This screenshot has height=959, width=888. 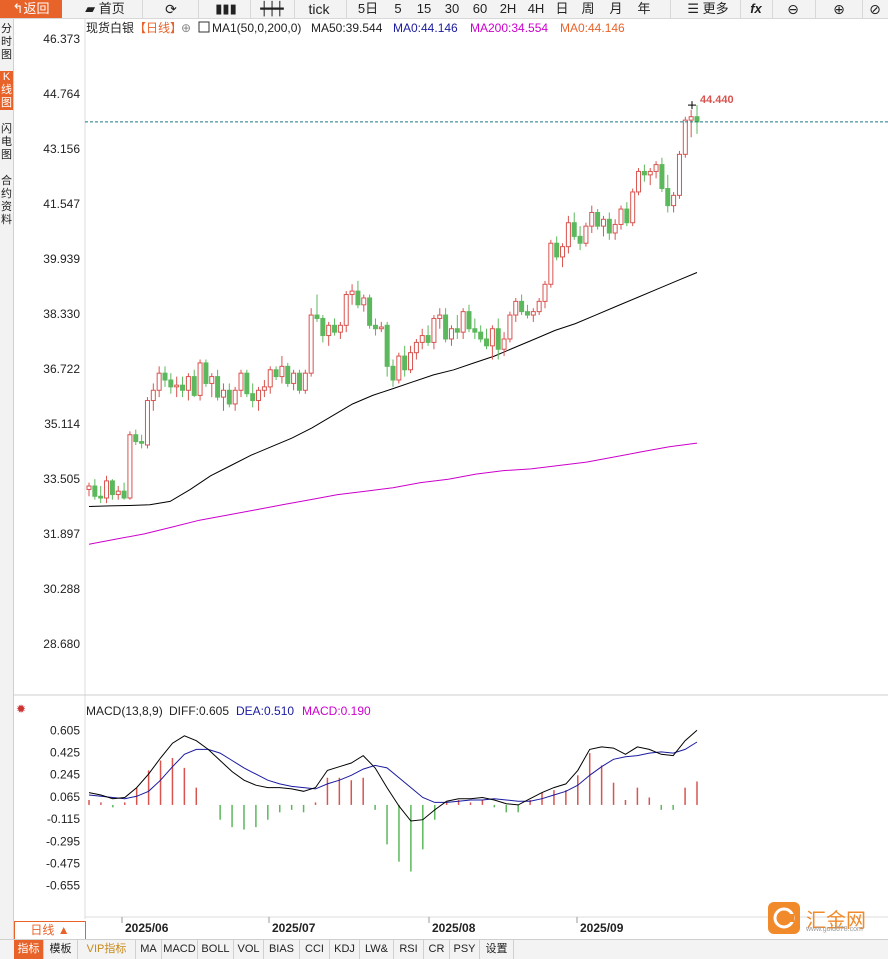 I want to click on indicator-tab-指标: 指标, so click(x=29, y=949).